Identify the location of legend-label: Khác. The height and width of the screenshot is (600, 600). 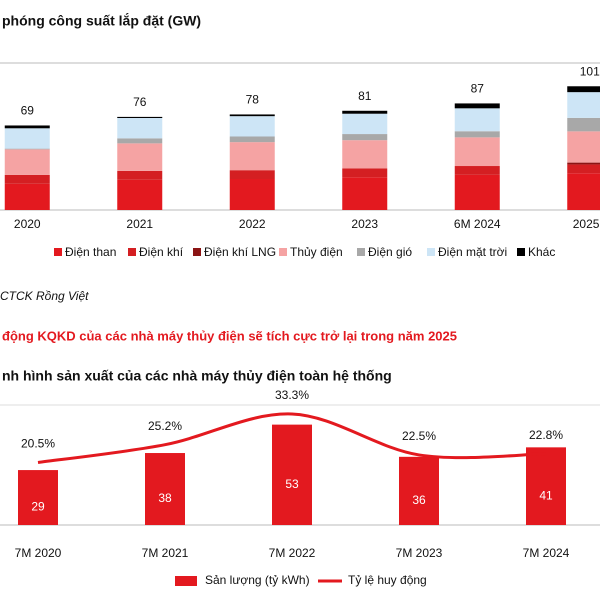
(541, 252).